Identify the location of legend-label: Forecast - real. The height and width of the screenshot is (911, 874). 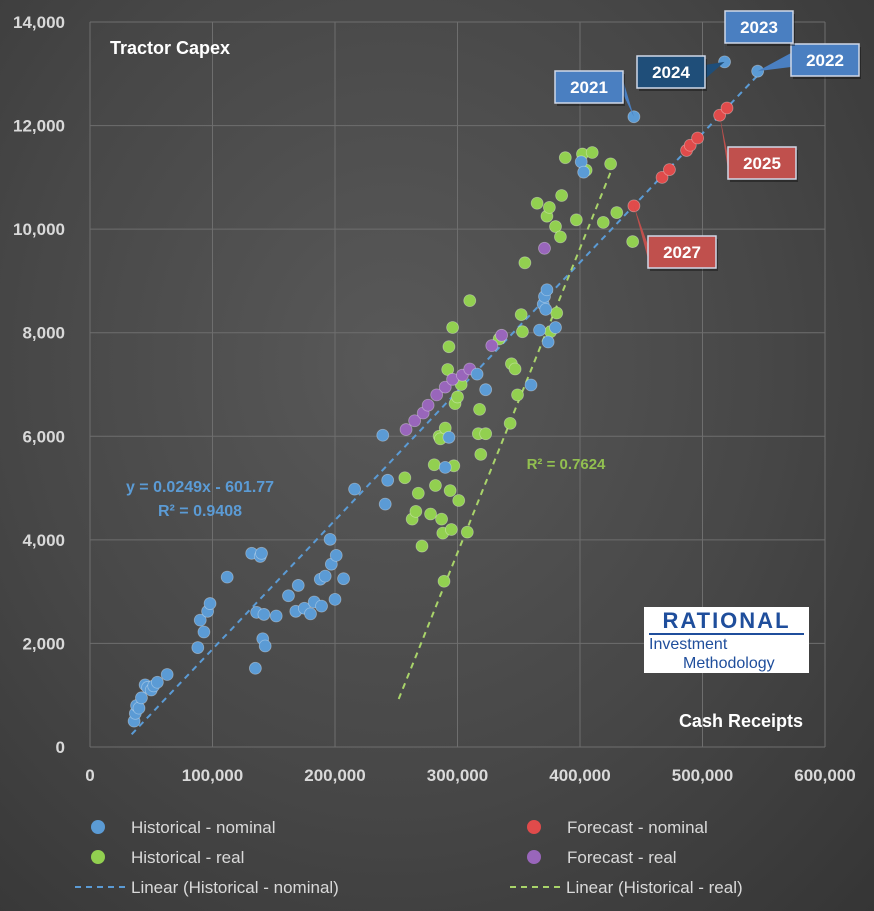
(622, 857).